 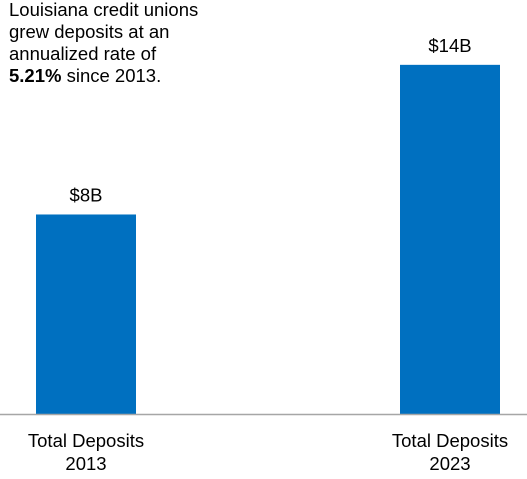 I want to click on annotation-line-1: Louisiana credit unions, so click(x=104, y=10).